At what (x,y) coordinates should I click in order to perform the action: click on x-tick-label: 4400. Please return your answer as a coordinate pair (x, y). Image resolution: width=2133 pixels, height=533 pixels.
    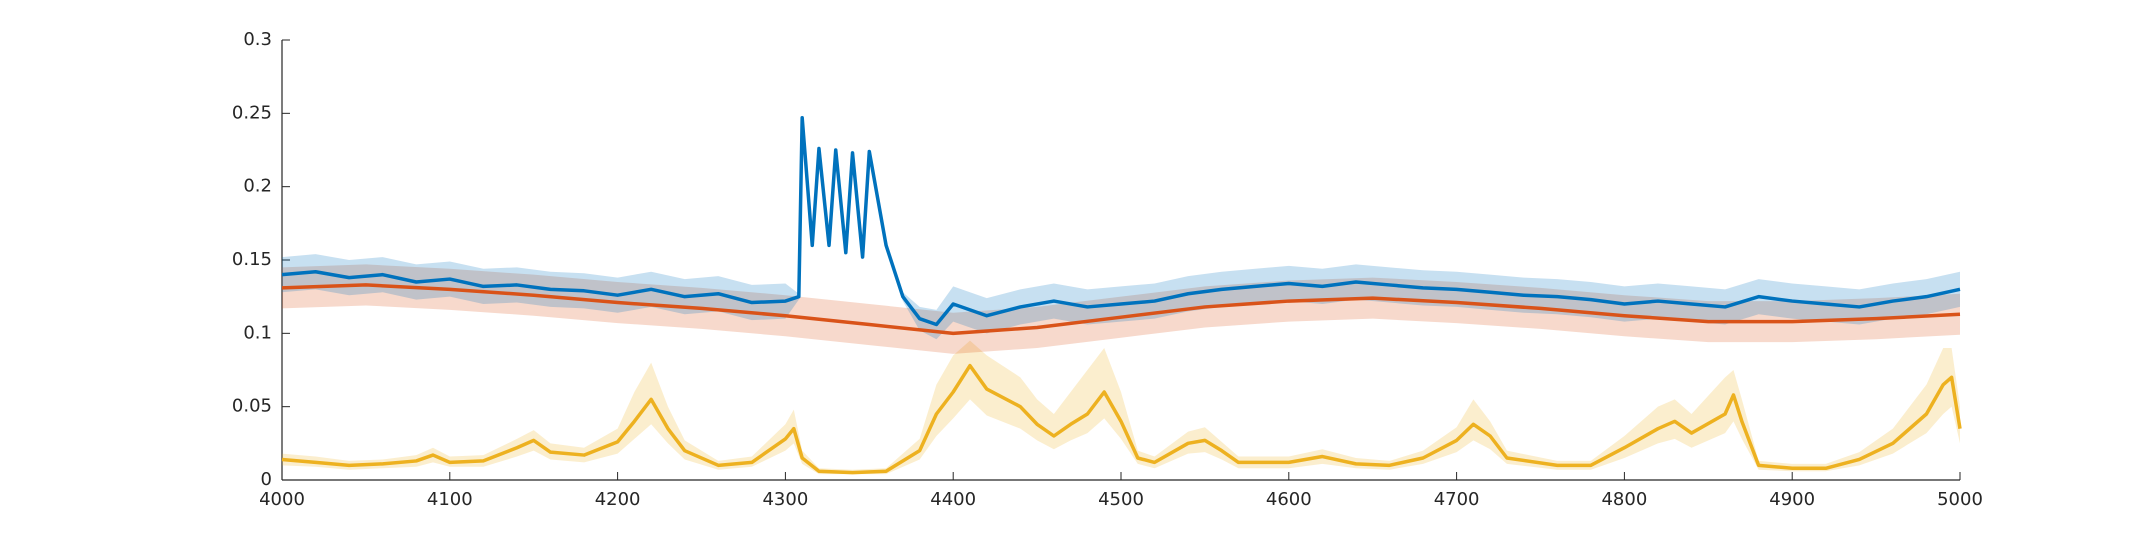
    Looking at the image, I should click on (953, 499).